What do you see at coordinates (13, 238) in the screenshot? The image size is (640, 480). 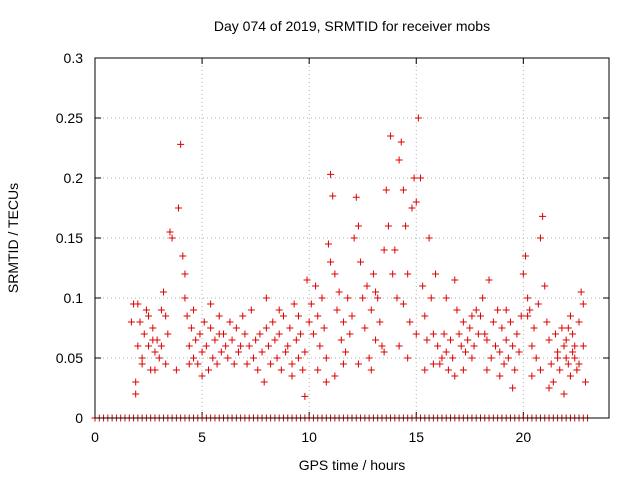 I see `y-axis-label: SRMTID / TECUs` at bounding box center [13, 238].